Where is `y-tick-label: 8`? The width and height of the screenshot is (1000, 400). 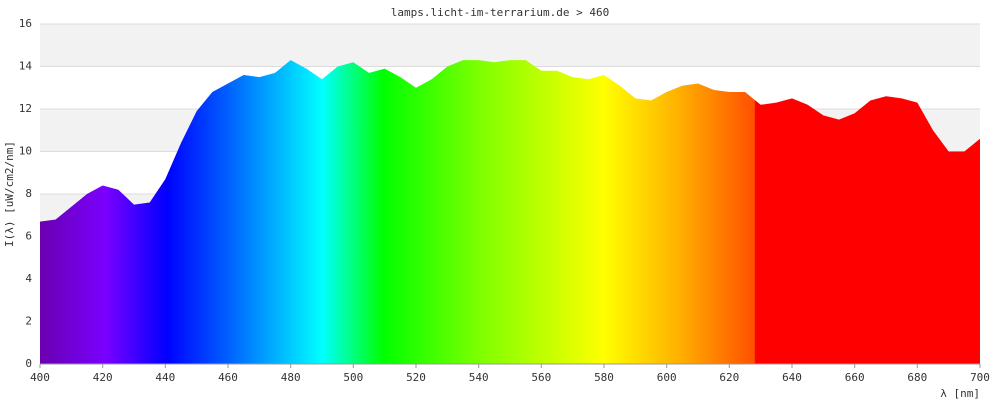
y-tick-label: 8 is located at coordinates (28, 193).